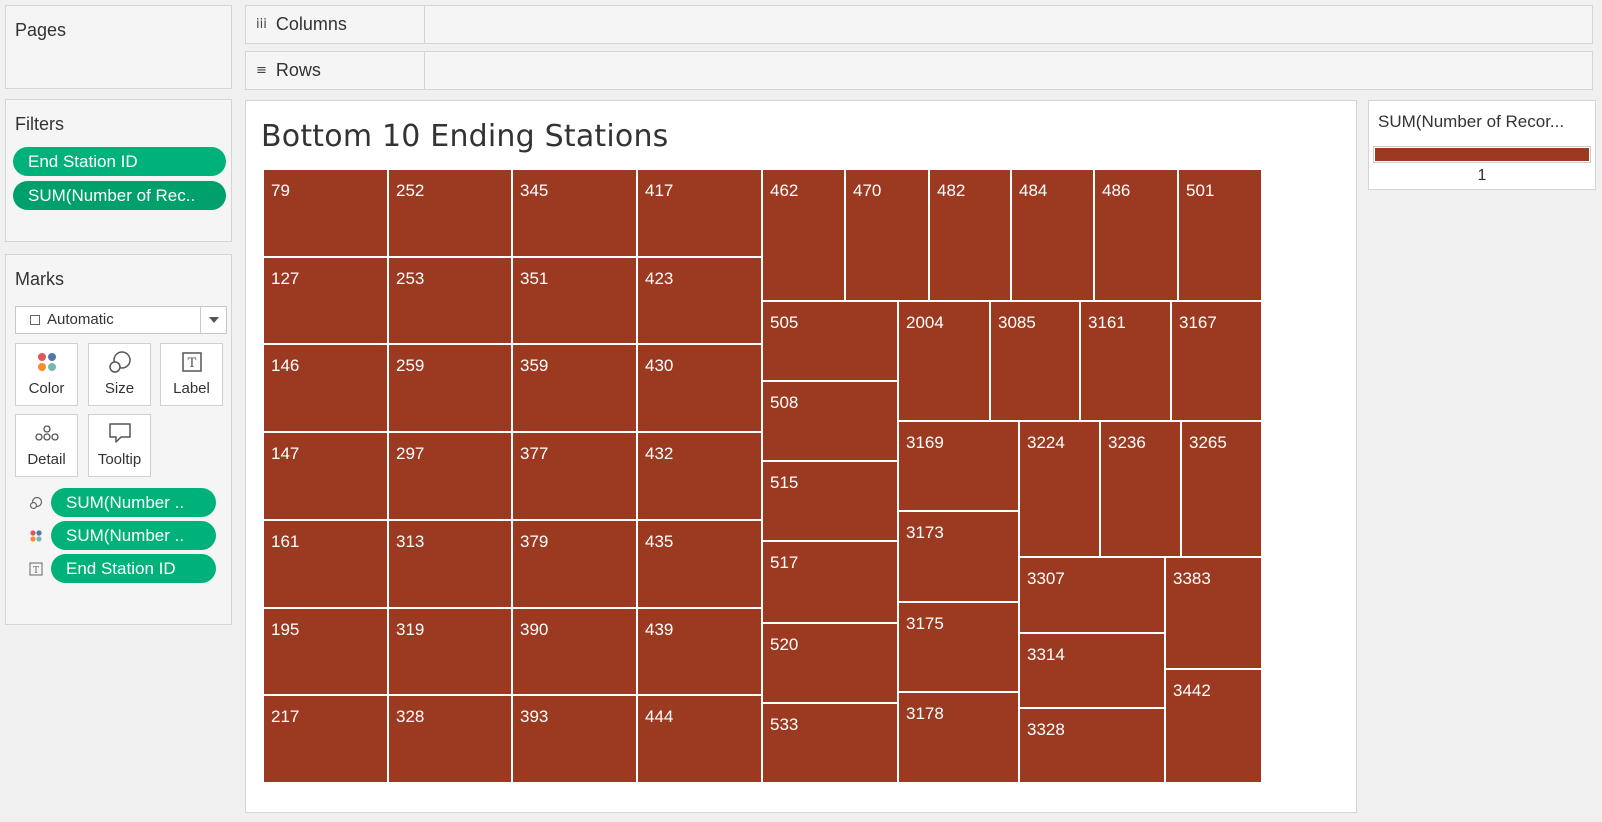 This screenshot has width=1602, height=822. Describe the element at coordinates (958, 647) in the screenshot. I see `treemap-cell: 3175` at that location.